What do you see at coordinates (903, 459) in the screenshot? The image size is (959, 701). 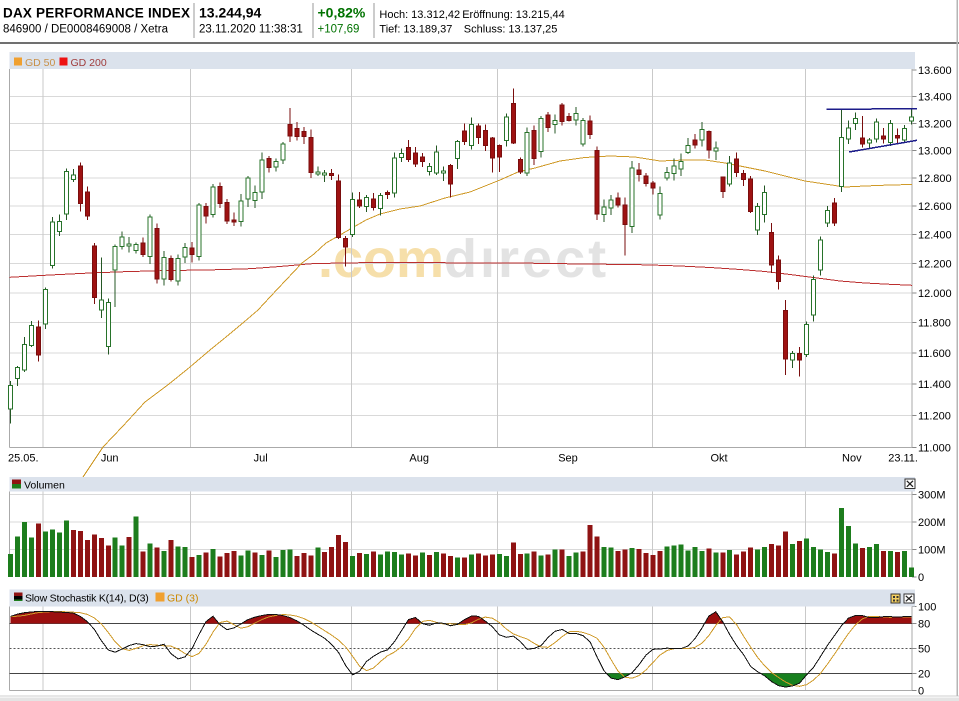 I see `svg-text: 23.11.` at bounding box center [903, 459].